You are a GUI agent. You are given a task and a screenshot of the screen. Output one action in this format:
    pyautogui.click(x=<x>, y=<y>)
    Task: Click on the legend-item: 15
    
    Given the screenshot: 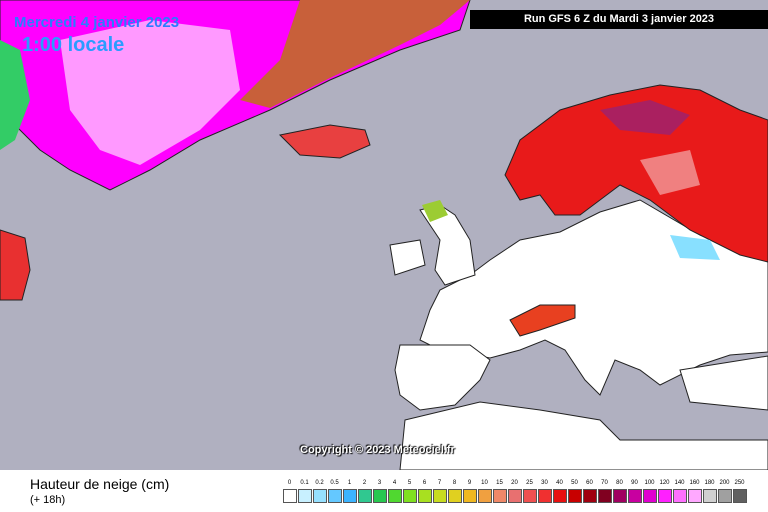 What is the action you would take?
    pyautogui.click(x=499, y=490)
    